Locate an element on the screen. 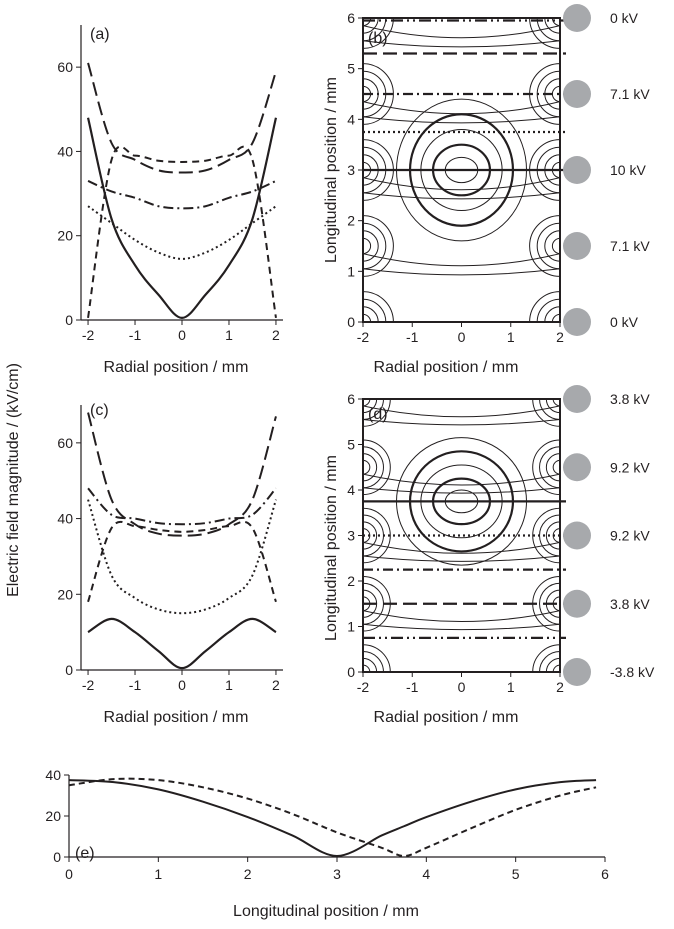 This screenshot has height=929, width=674. d-electrode-label: 9.2 kV is located at coordinates (630, 467).